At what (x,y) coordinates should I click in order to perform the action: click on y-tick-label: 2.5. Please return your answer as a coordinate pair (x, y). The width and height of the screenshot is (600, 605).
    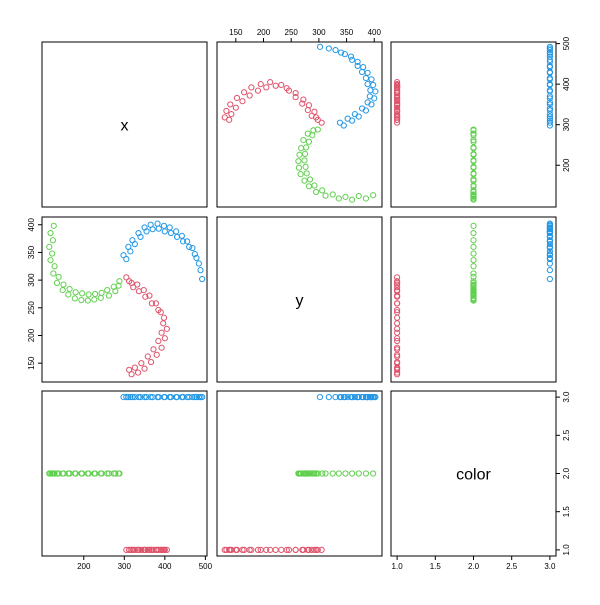
    Looking at the image, I should click on (566, 435).